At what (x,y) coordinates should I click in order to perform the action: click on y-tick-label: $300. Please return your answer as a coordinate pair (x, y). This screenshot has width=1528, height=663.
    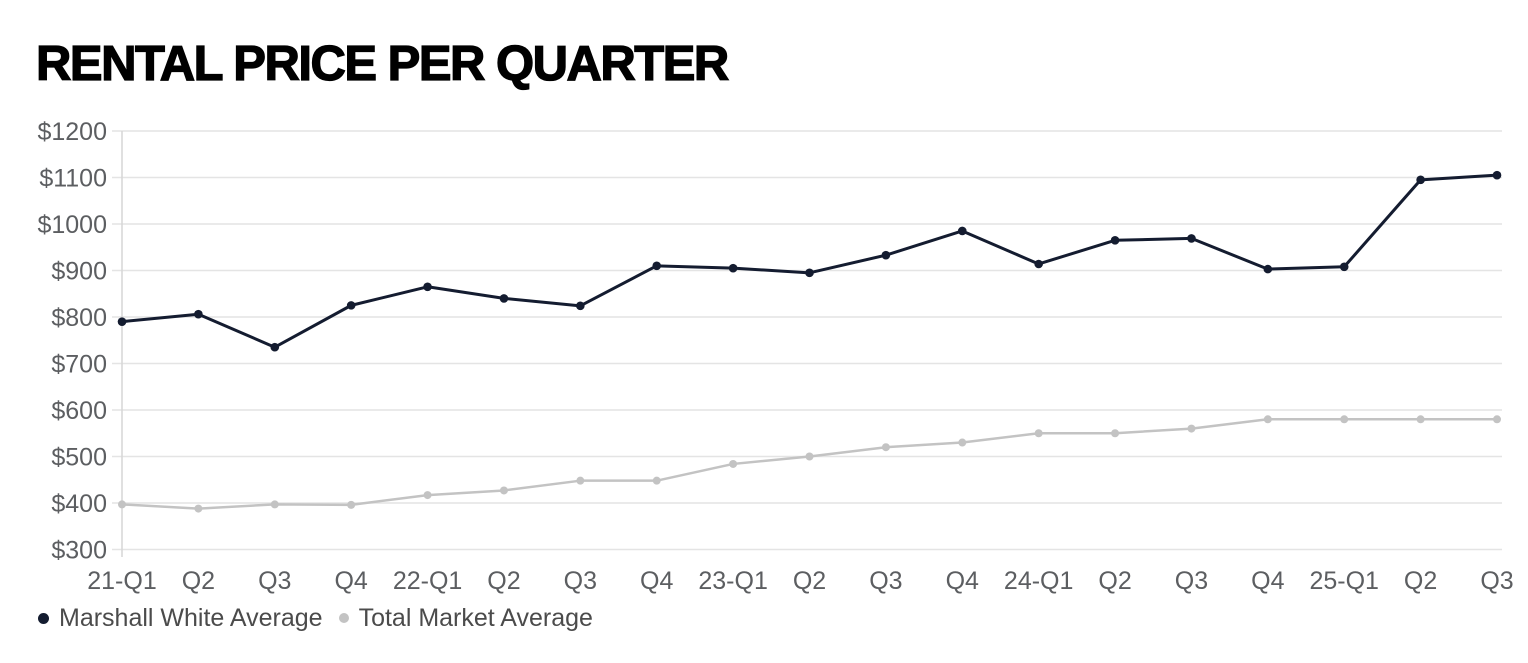
    Looking at the image, I should click on (79, 551).